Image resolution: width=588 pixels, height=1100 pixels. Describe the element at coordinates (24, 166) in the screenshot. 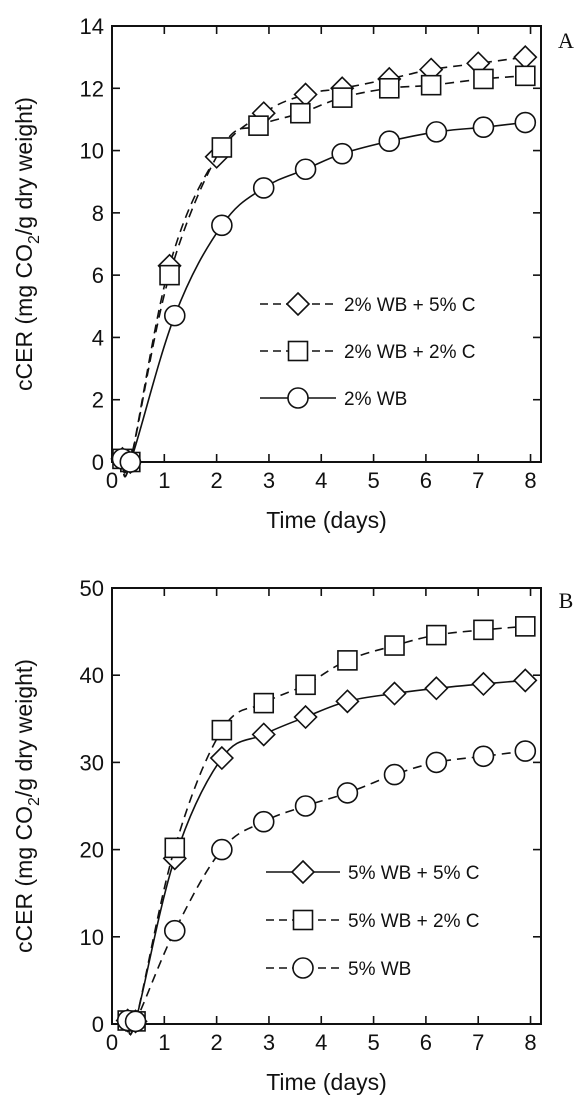

I see `y-axis-title-part: /g dry weight)` at that location.